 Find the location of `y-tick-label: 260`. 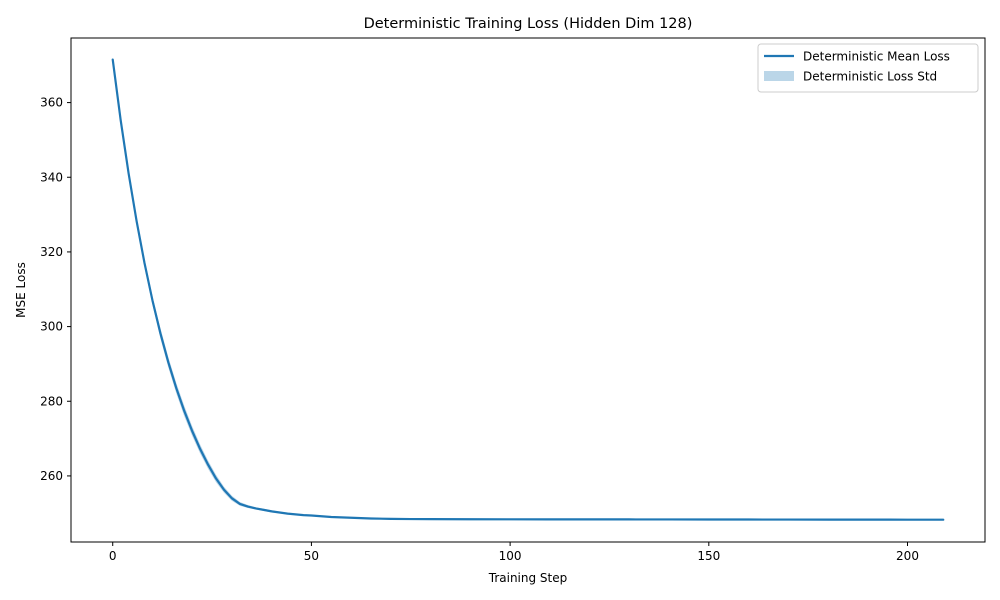

y-tick-label: 260 is located at coordinates (51, 476).